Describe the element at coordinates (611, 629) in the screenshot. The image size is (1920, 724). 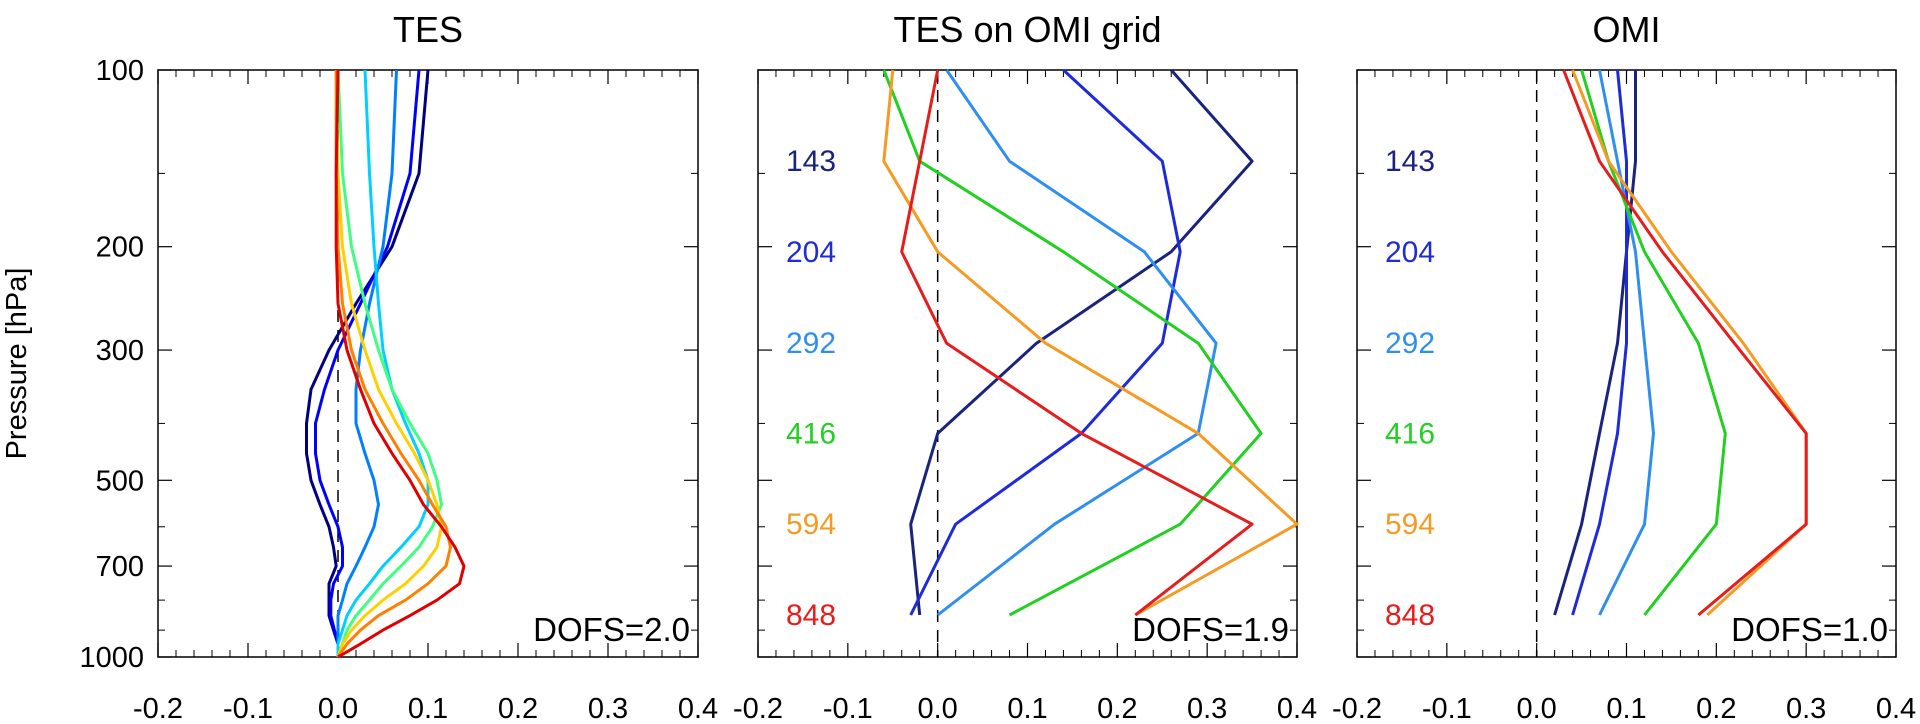
I see `dofs-annotation: DOFS=2.0` at that location.